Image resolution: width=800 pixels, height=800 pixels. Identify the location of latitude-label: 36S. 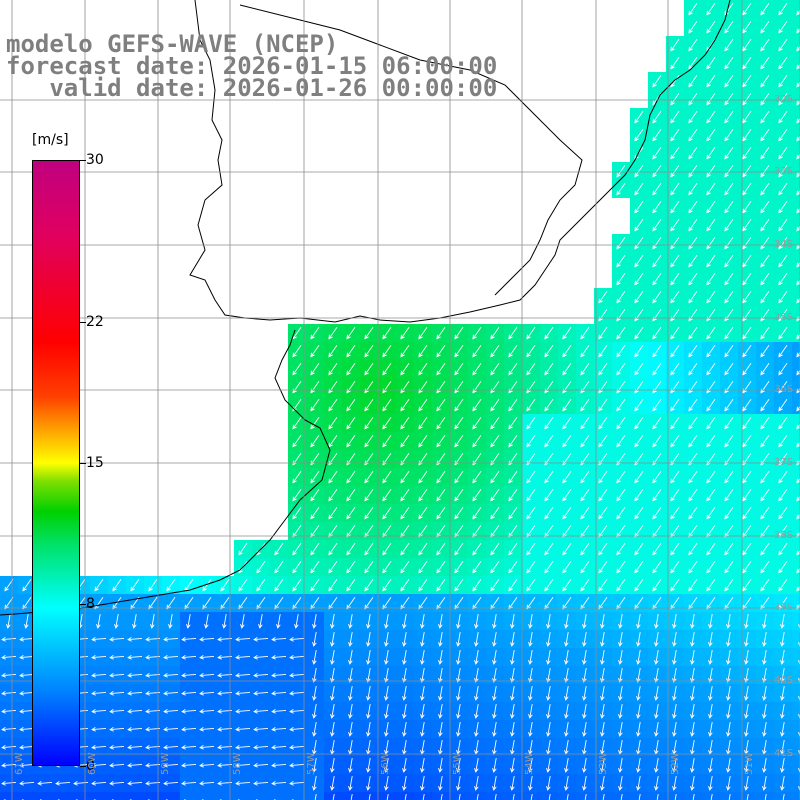
(784, 389).